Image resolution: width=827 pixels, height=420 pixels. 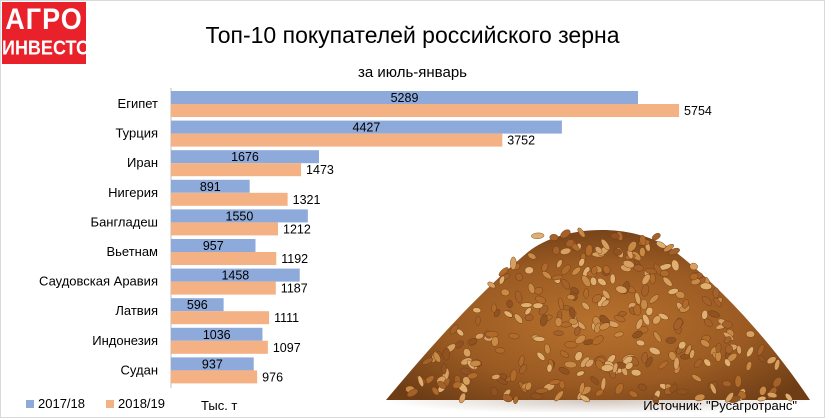 I want to click on category-label: Саудовская Аравия, so click(x=98, y=281).